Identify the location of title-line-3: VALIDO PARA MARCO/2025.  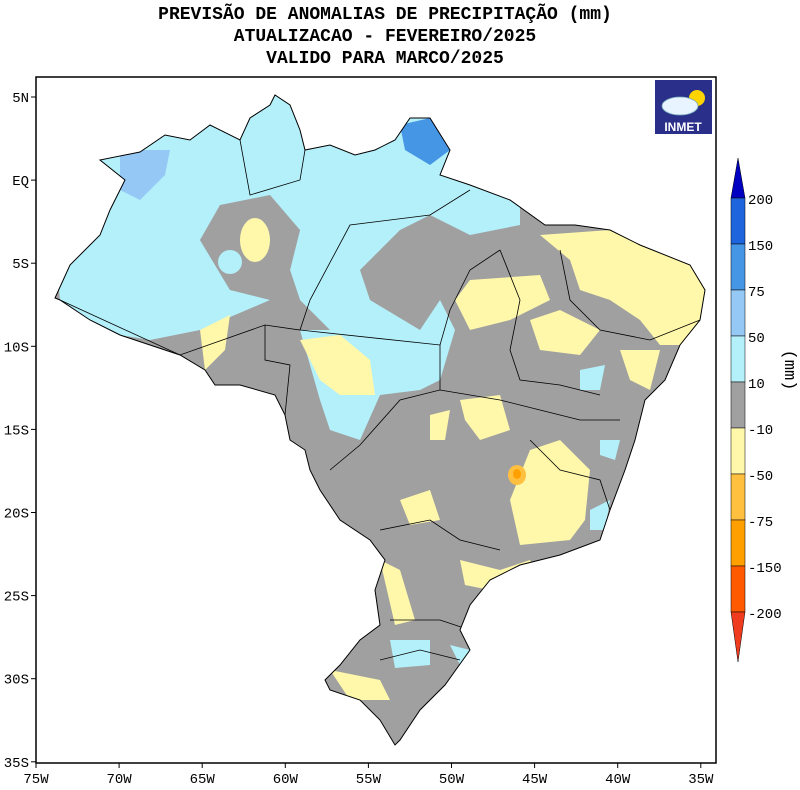
(385, 59).